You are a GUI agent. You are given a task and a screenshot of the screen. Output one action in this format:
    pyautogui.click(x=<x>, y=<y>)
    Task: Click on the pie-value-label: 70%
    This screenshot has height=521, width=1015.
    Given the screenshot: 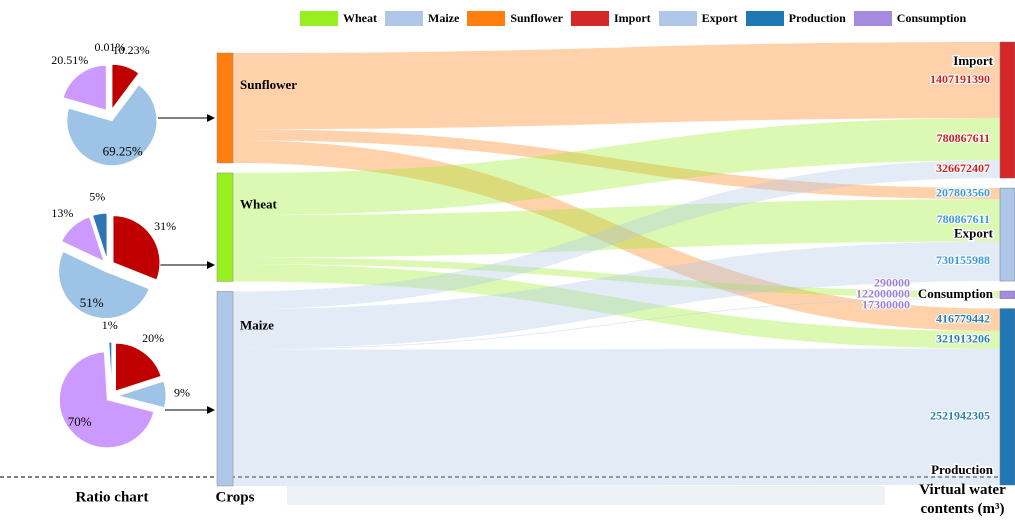 What is the action you would take?
    pyautogui.click(x=80, y=421)
    